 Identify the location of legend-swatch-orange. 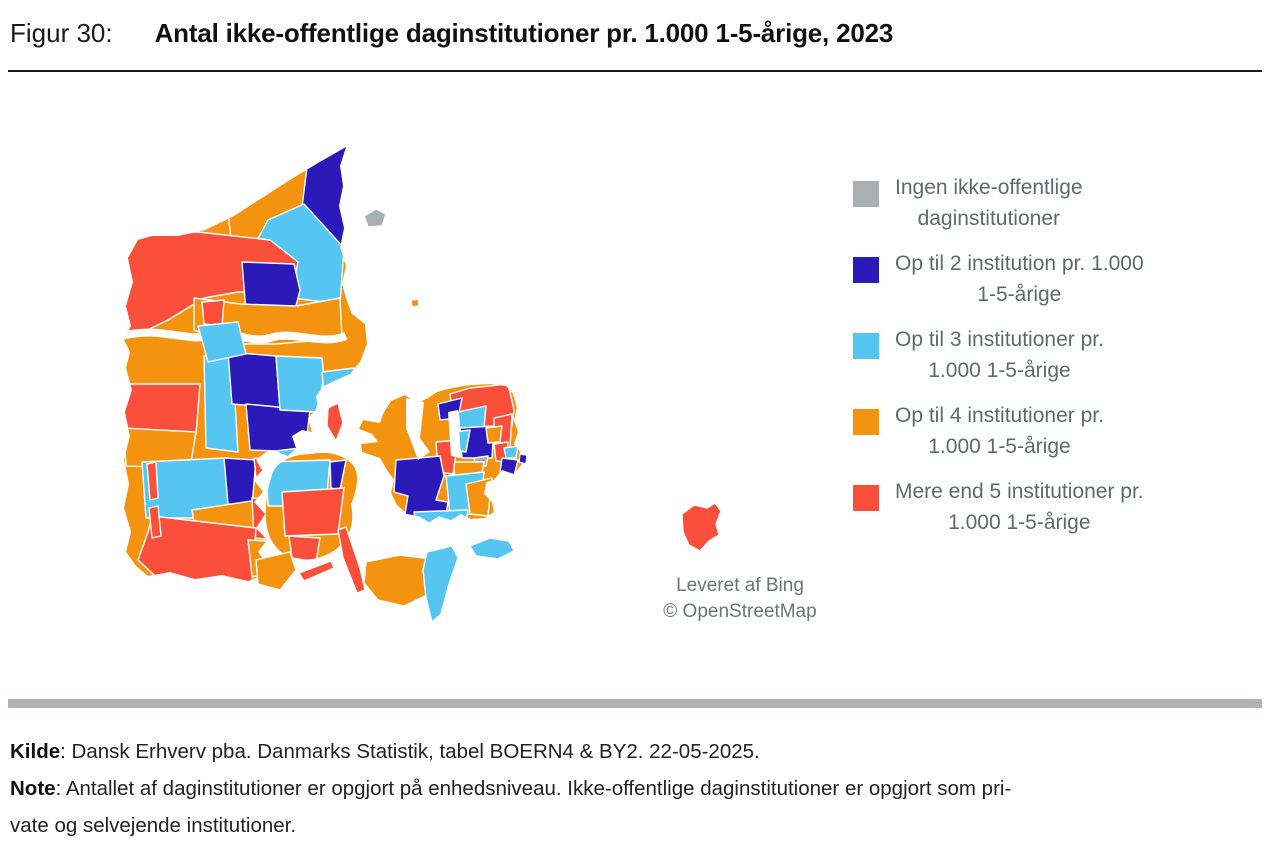
(866, 422).